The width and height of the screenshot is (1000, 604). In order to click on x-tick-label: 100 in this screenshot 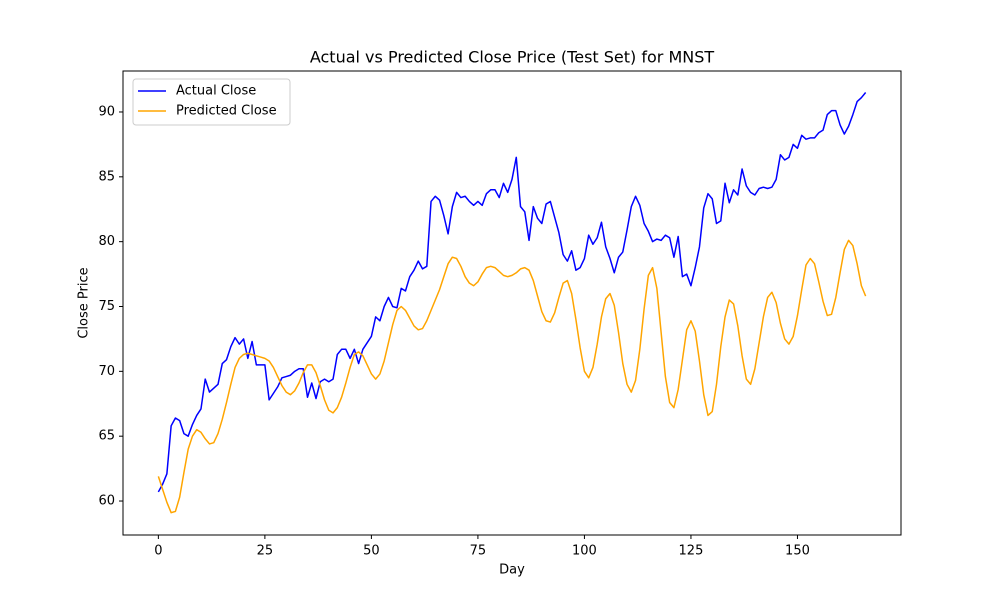, I will do `click(584, 551)`.